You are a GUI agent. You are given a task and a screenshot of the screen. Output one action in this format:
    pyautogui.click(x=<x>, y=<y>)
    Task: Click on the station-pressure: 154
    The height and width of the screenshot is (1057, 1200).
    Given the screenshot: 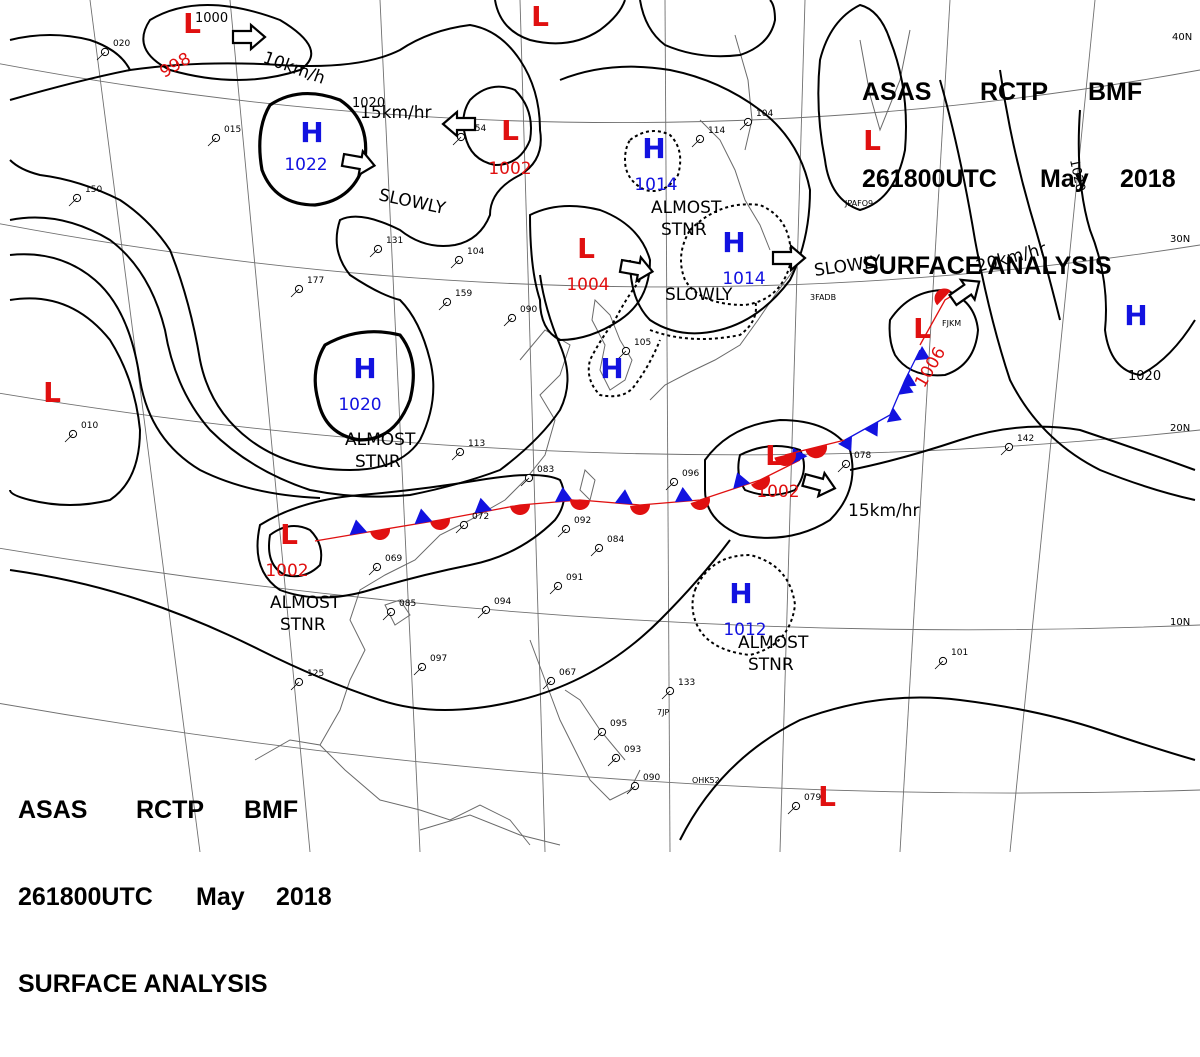 What is the action you would take?
    pyautogui.click(x=477, y=129)
    